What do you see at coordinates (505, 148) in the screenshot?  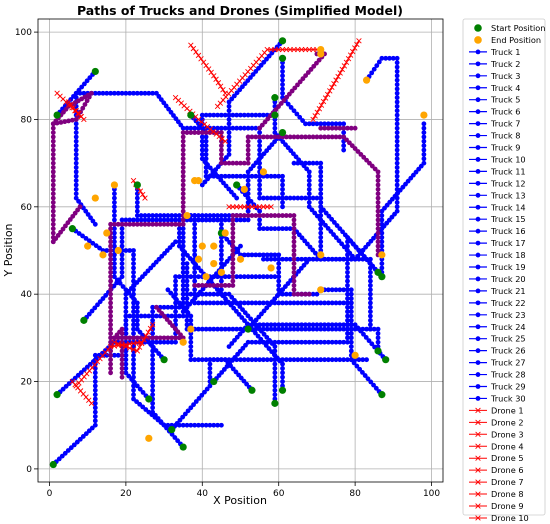 I see `legend-label: Truck 9` at bounding box center [505, 148].